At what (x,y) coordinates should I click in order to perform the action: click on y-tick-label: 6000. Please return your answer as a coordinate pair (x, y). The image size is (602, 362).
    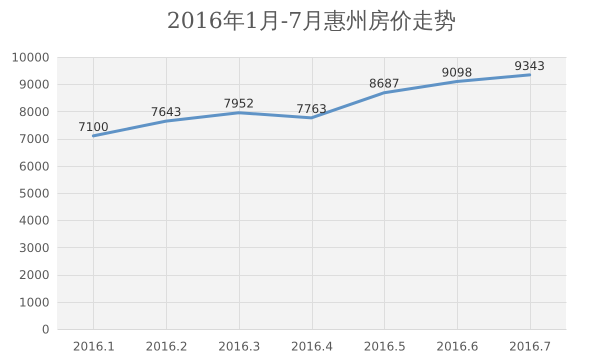
    Looking at the image, I should click on (34, 166).